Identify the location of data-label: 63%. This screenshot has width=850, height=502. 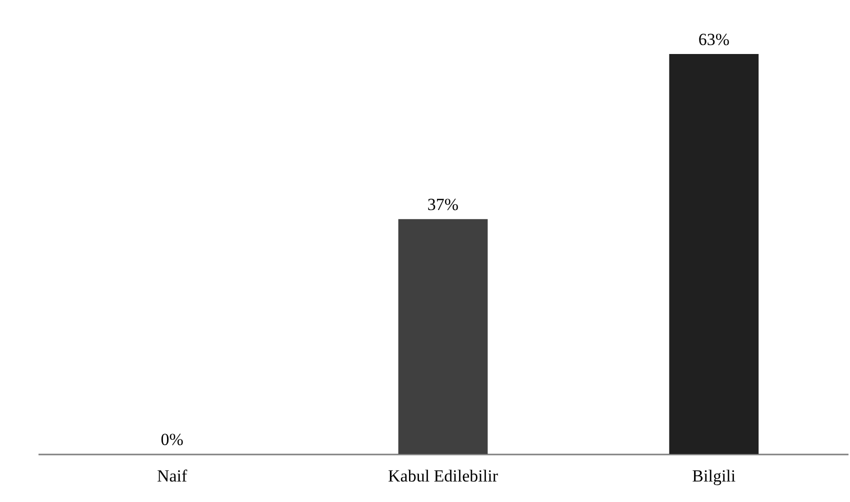
(714, 39).